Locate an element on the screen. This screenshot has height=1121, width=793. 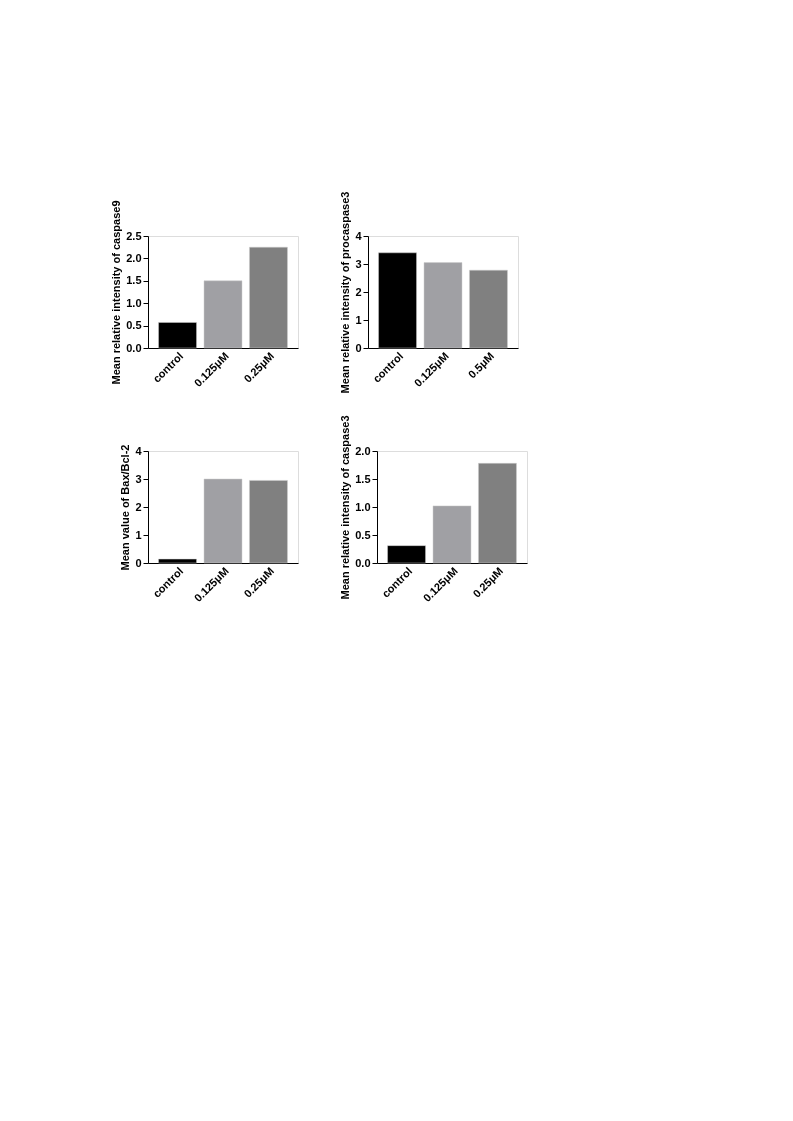
y-axis-title: Mean relative intensity of caspase3 is located at coordinates (345, 507).